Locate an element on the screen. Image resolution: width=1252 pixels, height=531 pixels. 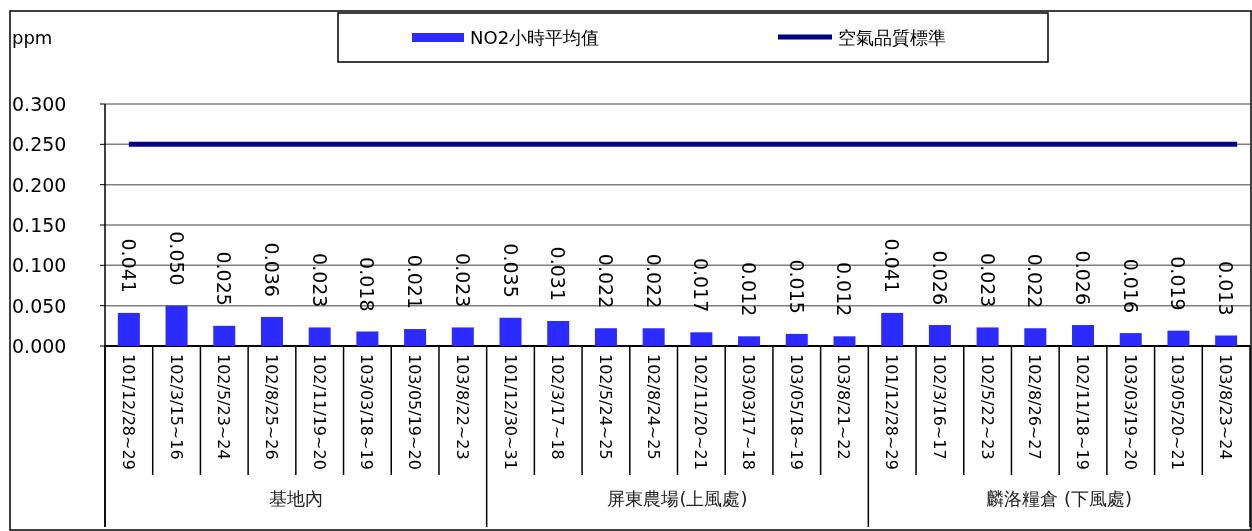
data-label: 0.016 is located at coordinates (1130, 286).